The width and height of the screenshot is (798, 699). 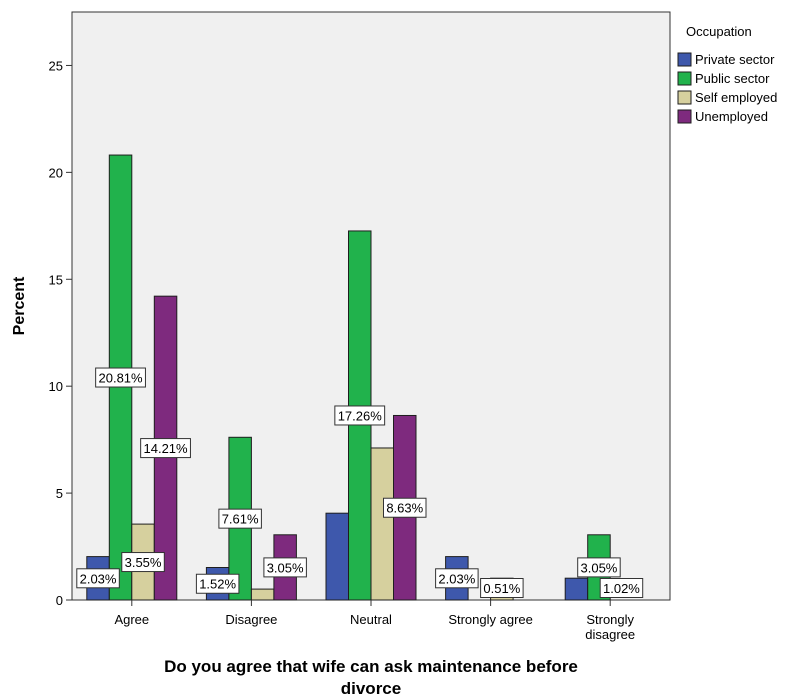 What do you see at coordinates (371, 688) in the screenshot?
I see `x-axis-title-line-2: divorce` at bounding box center [371, 688].